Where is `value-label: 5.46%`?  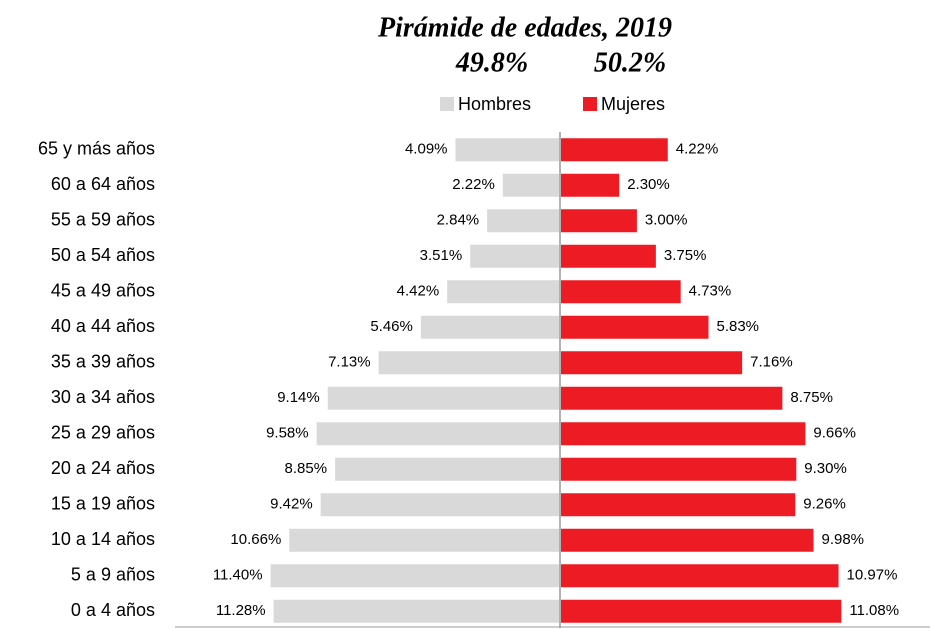 value-label: 5.46% is located at coordinates (391, 326).